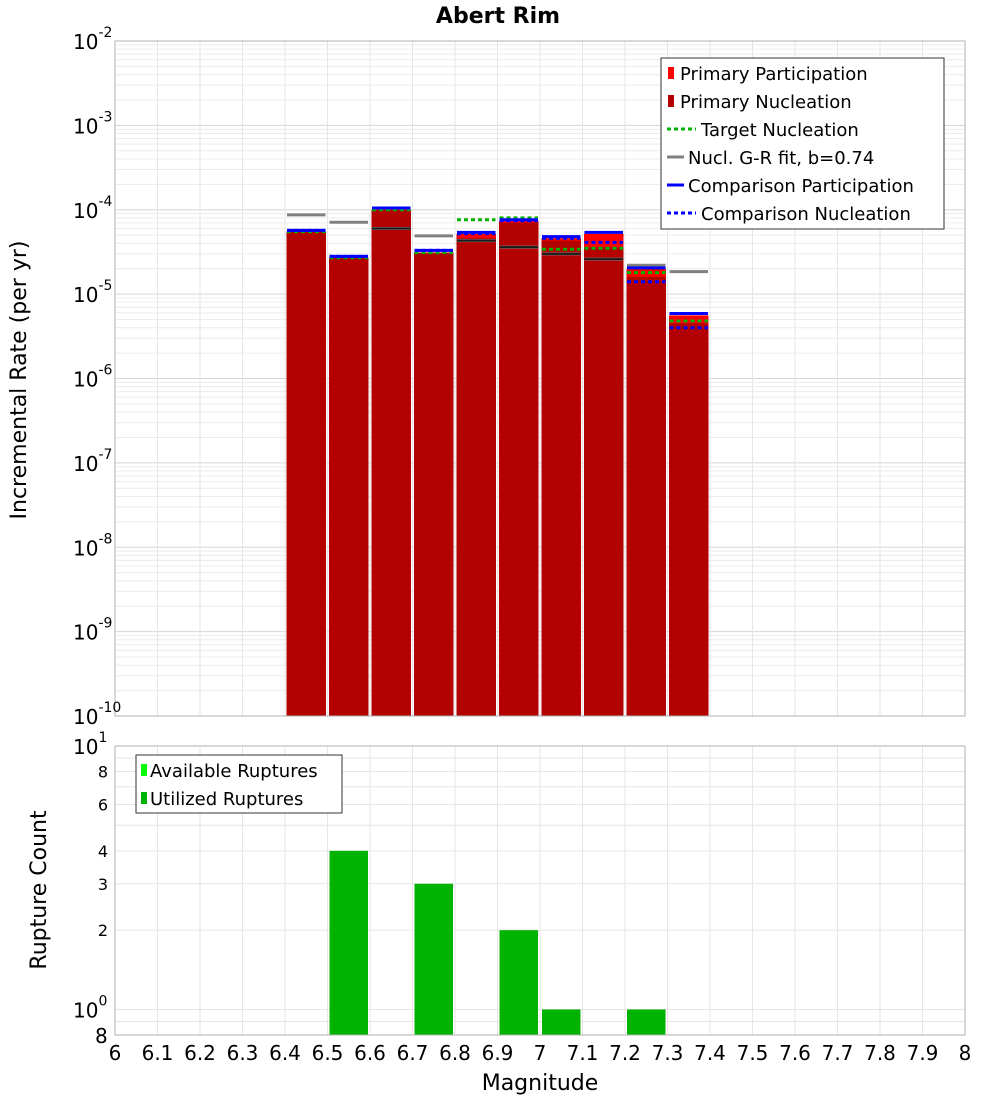 This screenshot has width=1000, height=1104. What do you see at coordinates (92, 630) in the screenshot?
I see `y-tick-label: 10⁻⁹` at bounding box center [92, 630].